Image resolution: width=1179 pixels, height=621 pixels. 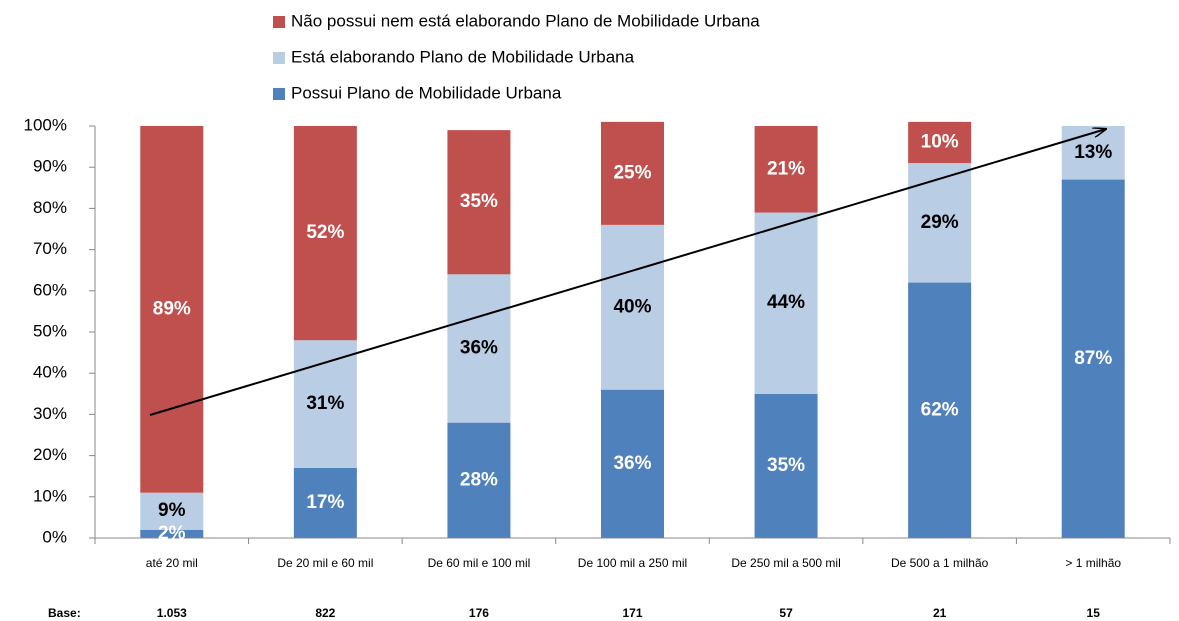 What do you see at coordinates (50, 372) in the screenshot?
I see `y-tick-label: 40%` at bounding box center [50, 372].